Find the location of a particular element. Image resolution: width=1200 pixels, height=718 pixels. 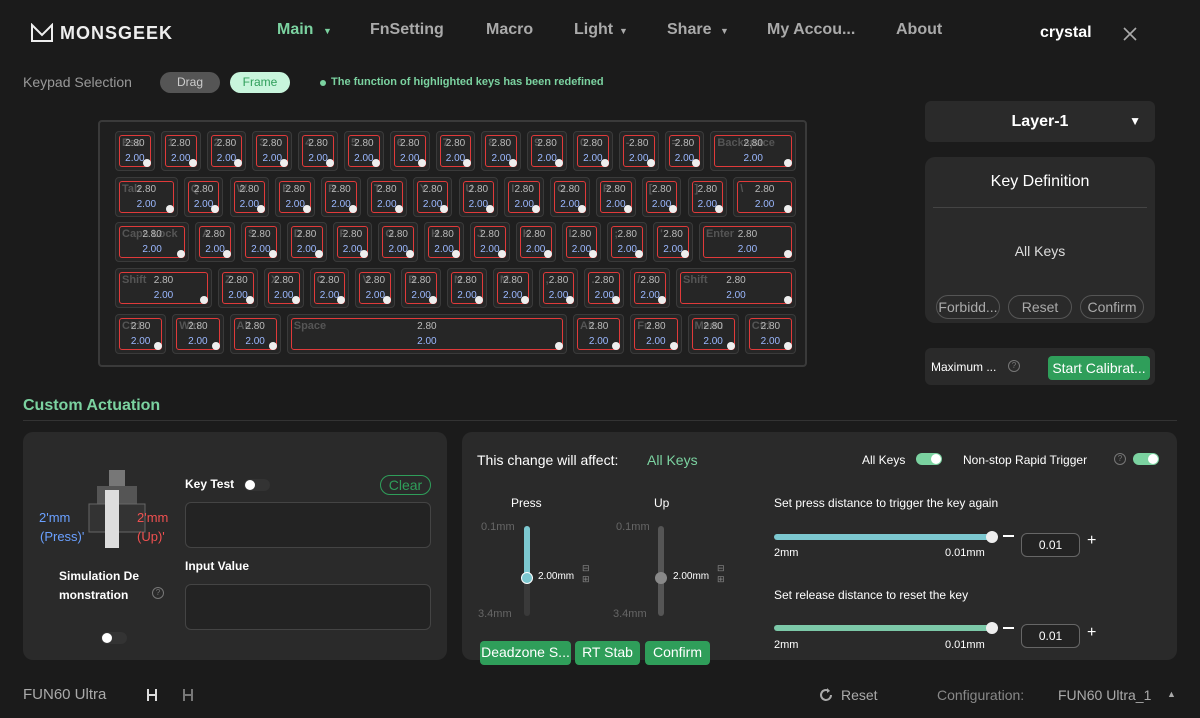

key: G 2.80 2.00 is located at coordinates (398, 242).